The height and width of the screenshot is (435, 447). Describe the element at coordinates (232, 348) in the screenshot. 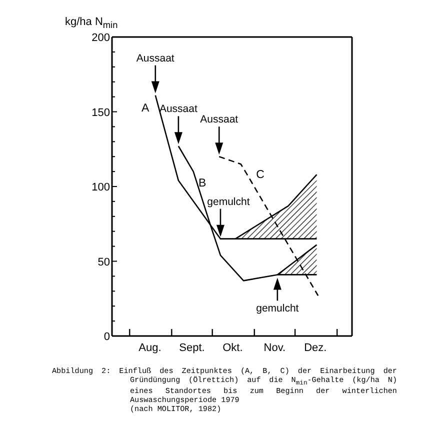

I see `x-tick-label: Okt.` at that location.